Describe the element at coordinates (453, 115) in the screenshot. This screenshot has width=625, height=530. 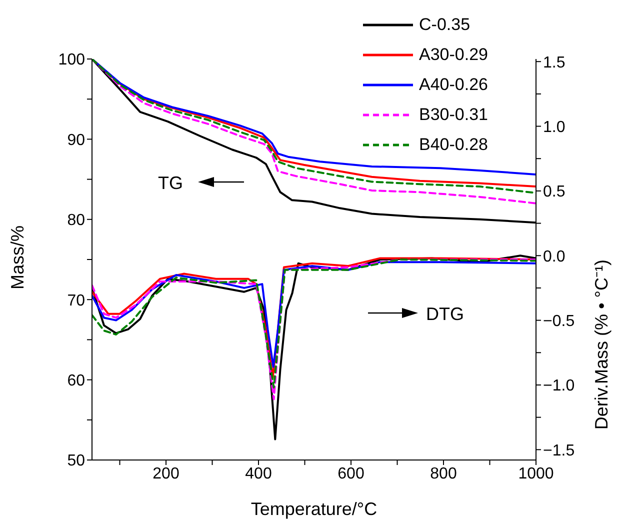
I see `legend-label: B30-0.31` at that location.